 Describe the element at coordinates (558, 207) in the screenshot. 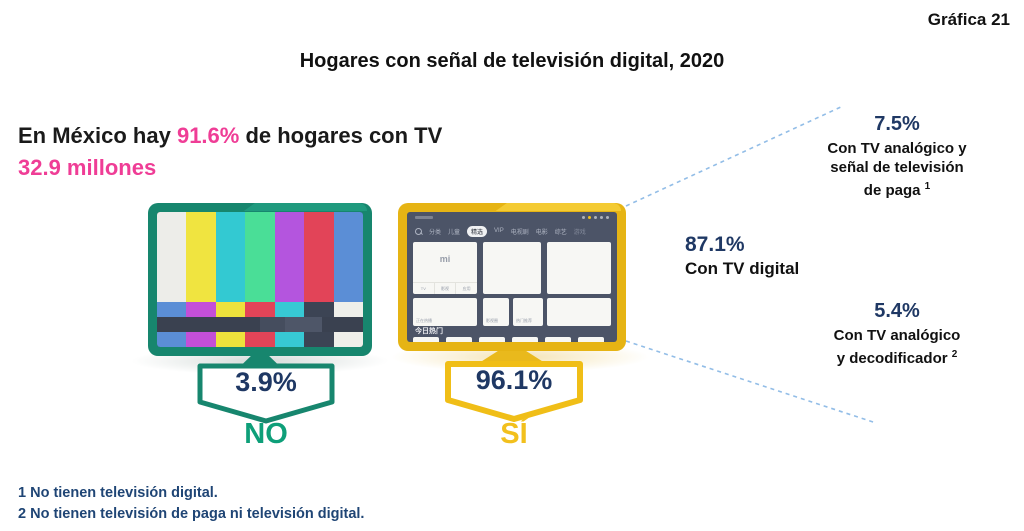

I see `frame-glare` at that location.